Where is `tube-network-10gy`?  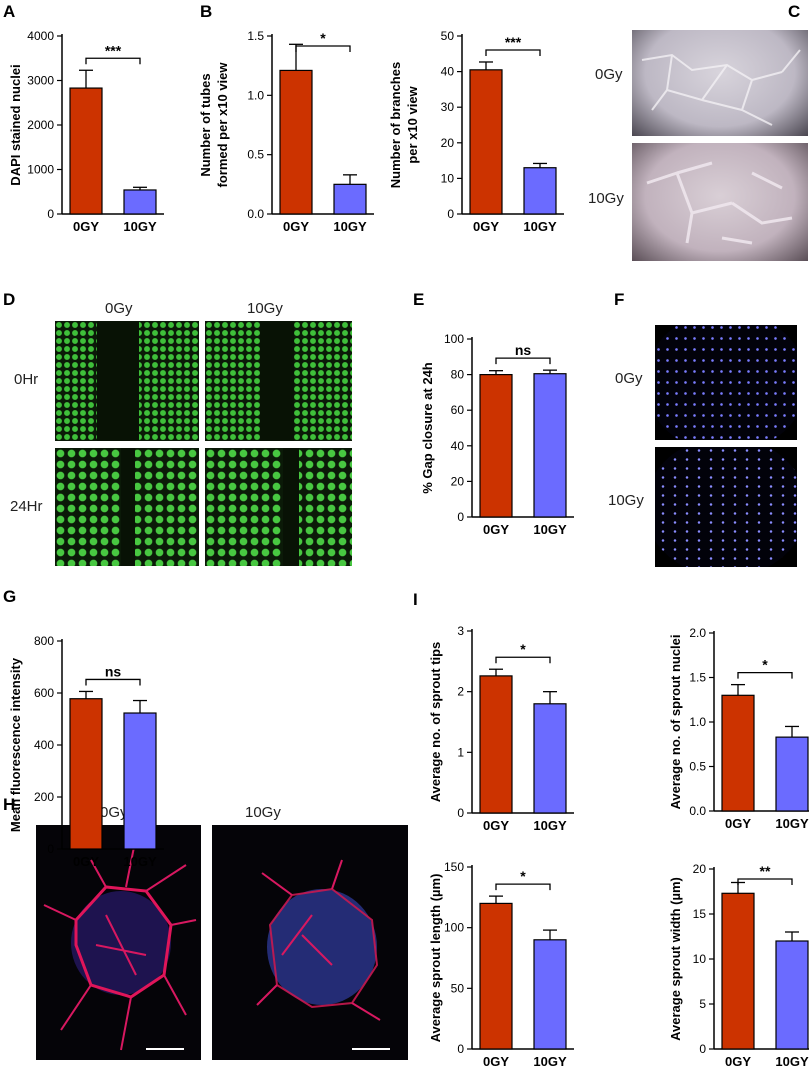 tube-network-10gy is located at coordinates (719, 203).